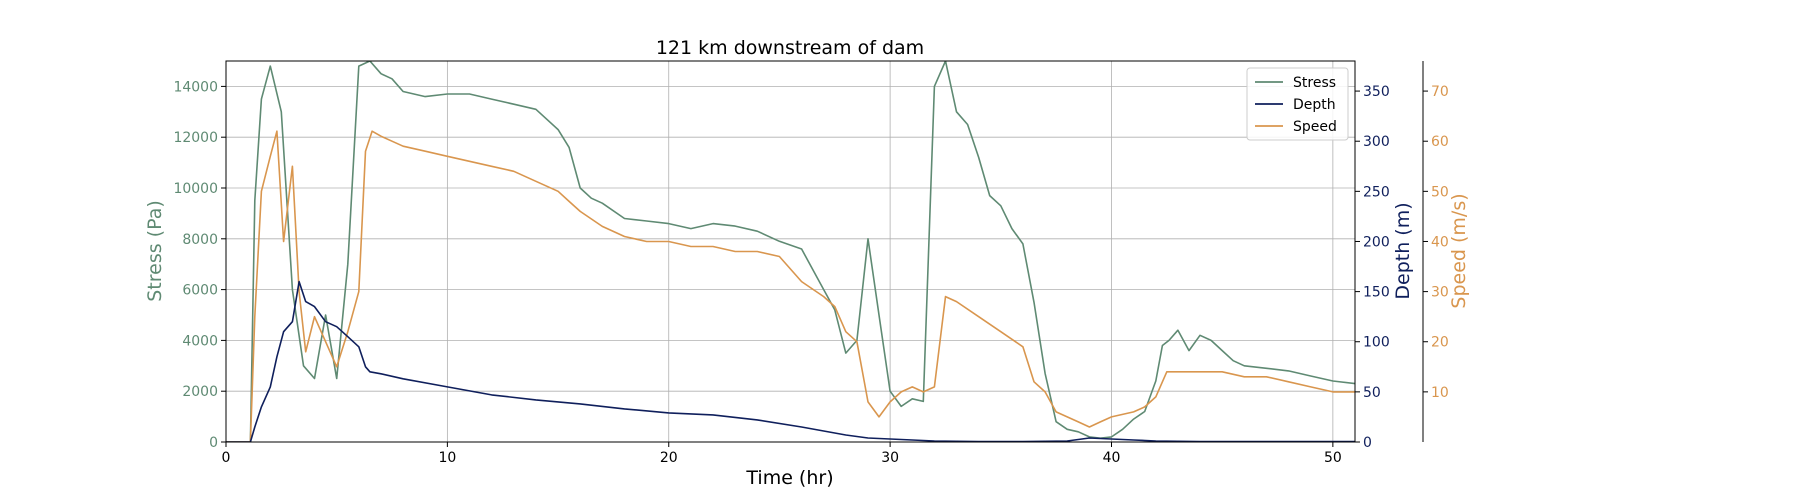 Image resolution: width=1800 pixels, height=504 pixels. I want to click on legend-label-speed: Speed, so click(1315, 127).